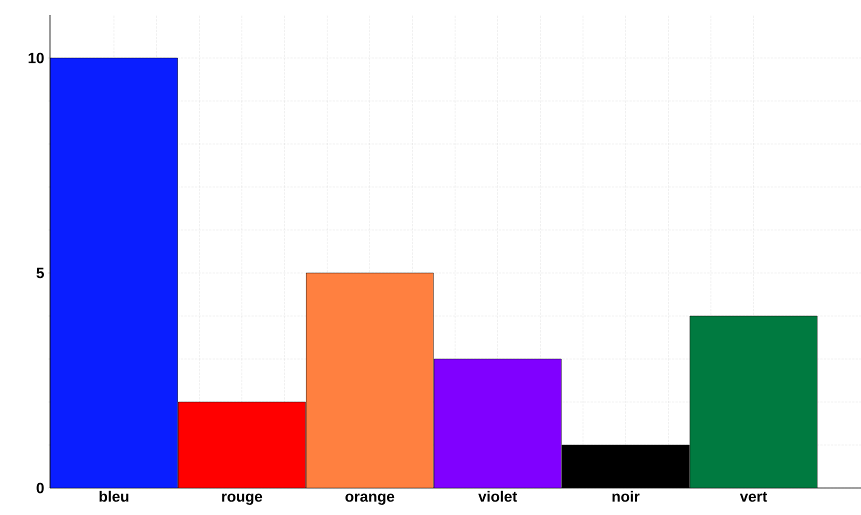 The image size is (861, 515). Describe the element at coordinates (498, 496) in the screenshot. I see `x-tick-label: violet` at that location.